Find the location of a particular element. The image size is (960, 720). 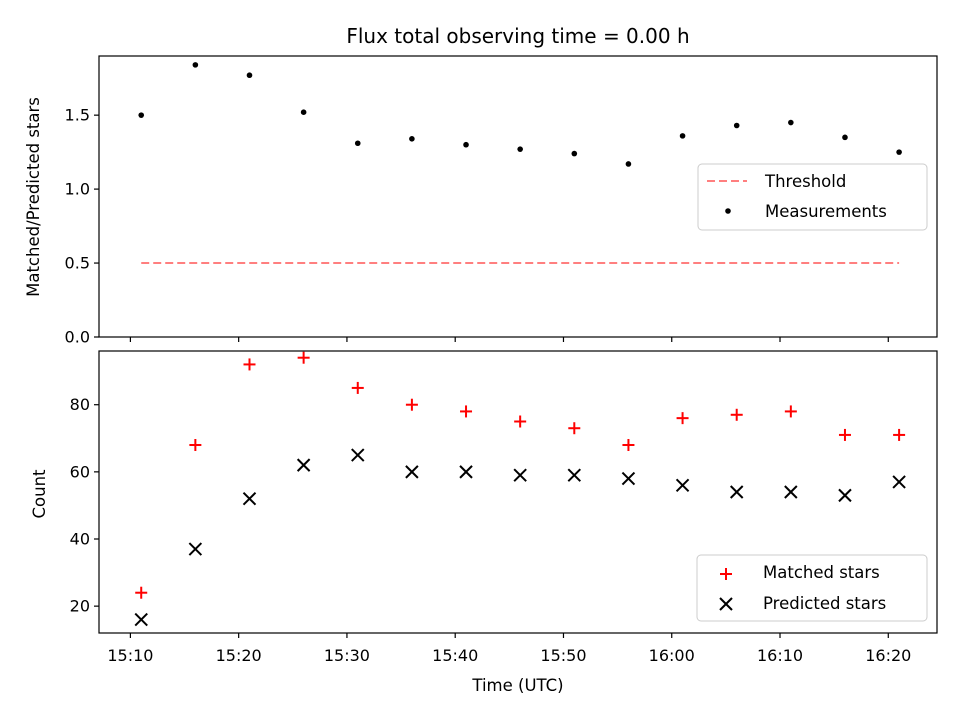

count-legend: Matched stars Predicted stars is located at coordinates (812, 588).